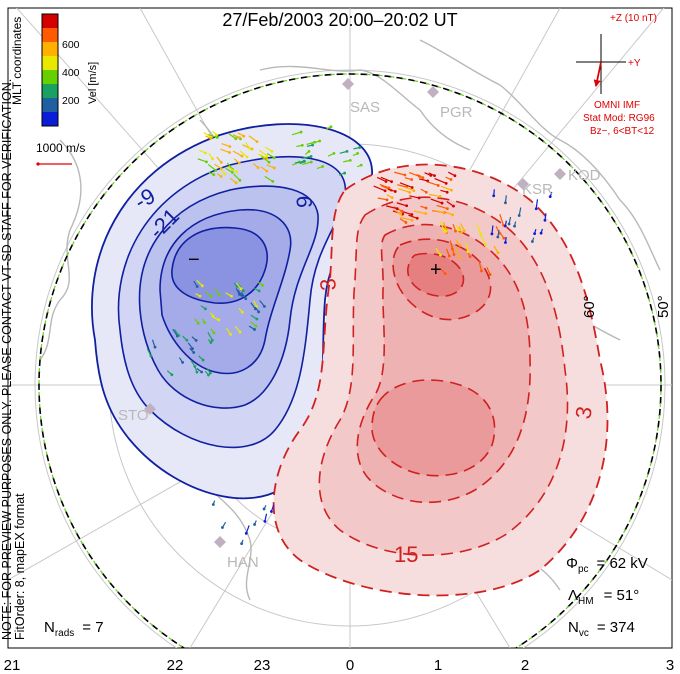 The height and width of the screenshot is (674, 680). What do you see at coordinates (175, 665) in the screenshot?
I see `mlt-tick-22: 22` at bounding box center [175, 665].